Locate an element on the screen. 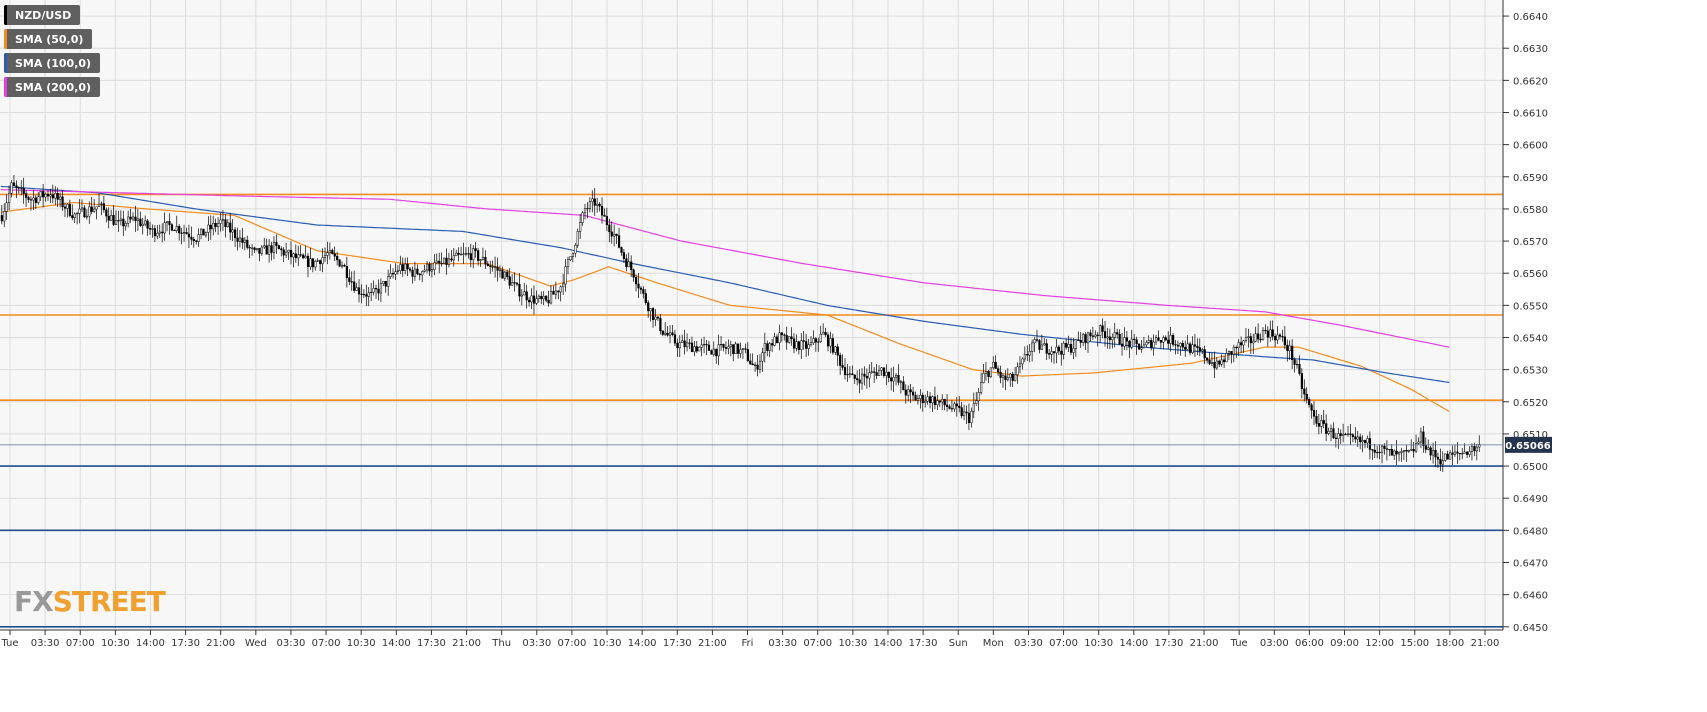  legend-item-sma50: SMA (50,0) is located at coordinates (48, 39).